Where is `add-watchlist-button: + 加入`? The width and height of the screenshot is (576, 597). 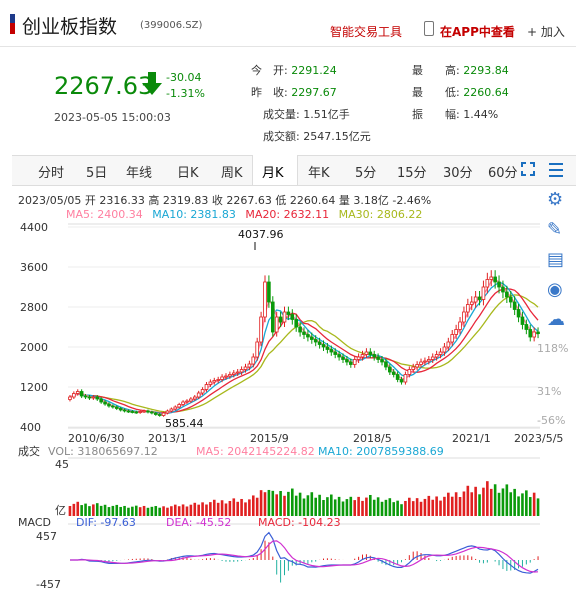
add-watchlist-button: + 加入 is located at coordinates (546, 32).